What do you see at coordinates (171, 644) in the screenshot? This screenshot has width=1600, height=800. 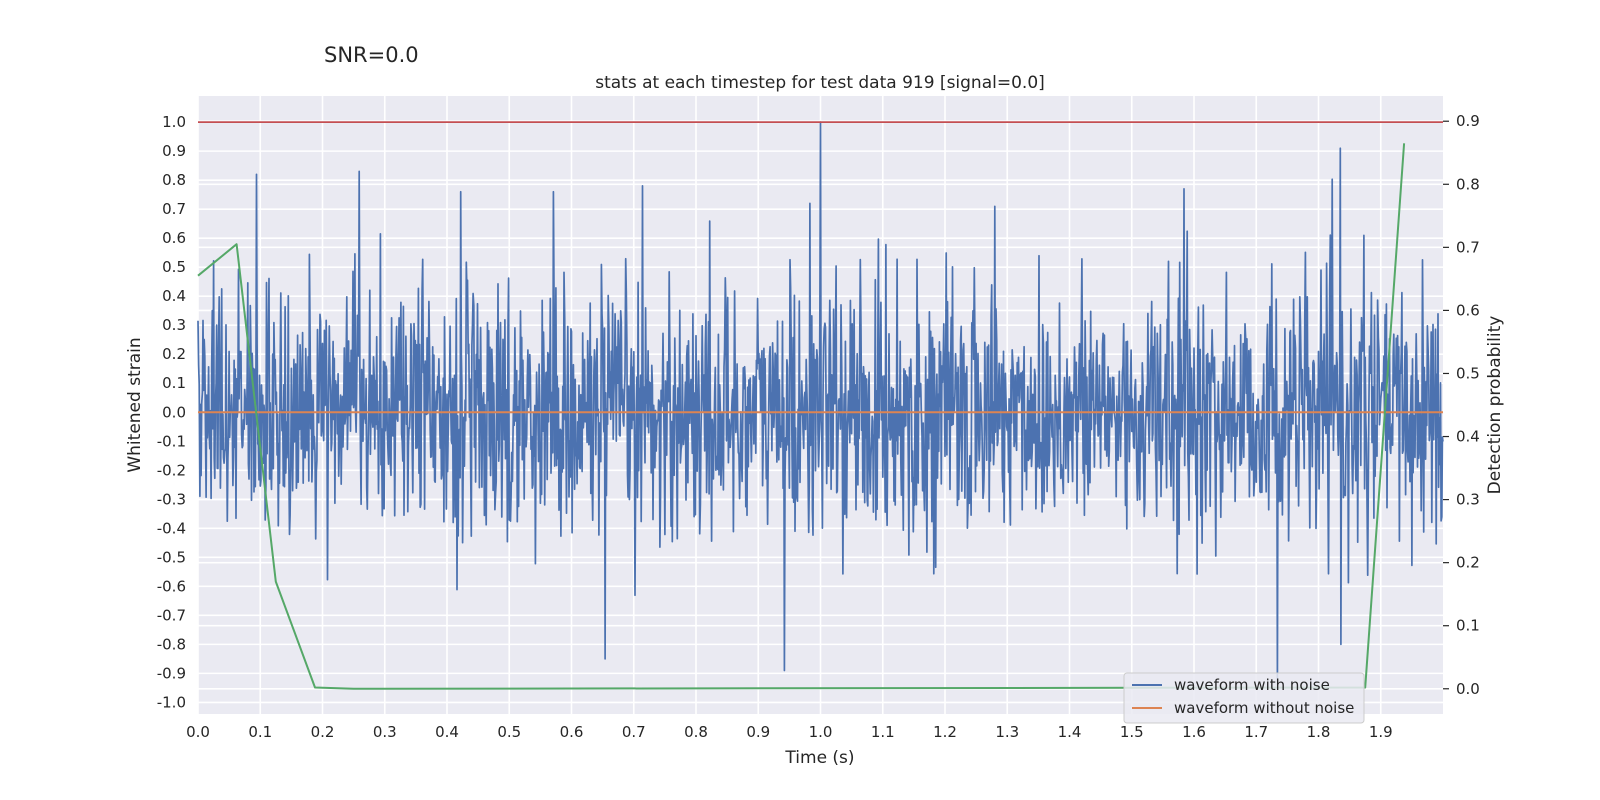 I see `y-tick-label: -0.8` at bounding box center [171, 644].